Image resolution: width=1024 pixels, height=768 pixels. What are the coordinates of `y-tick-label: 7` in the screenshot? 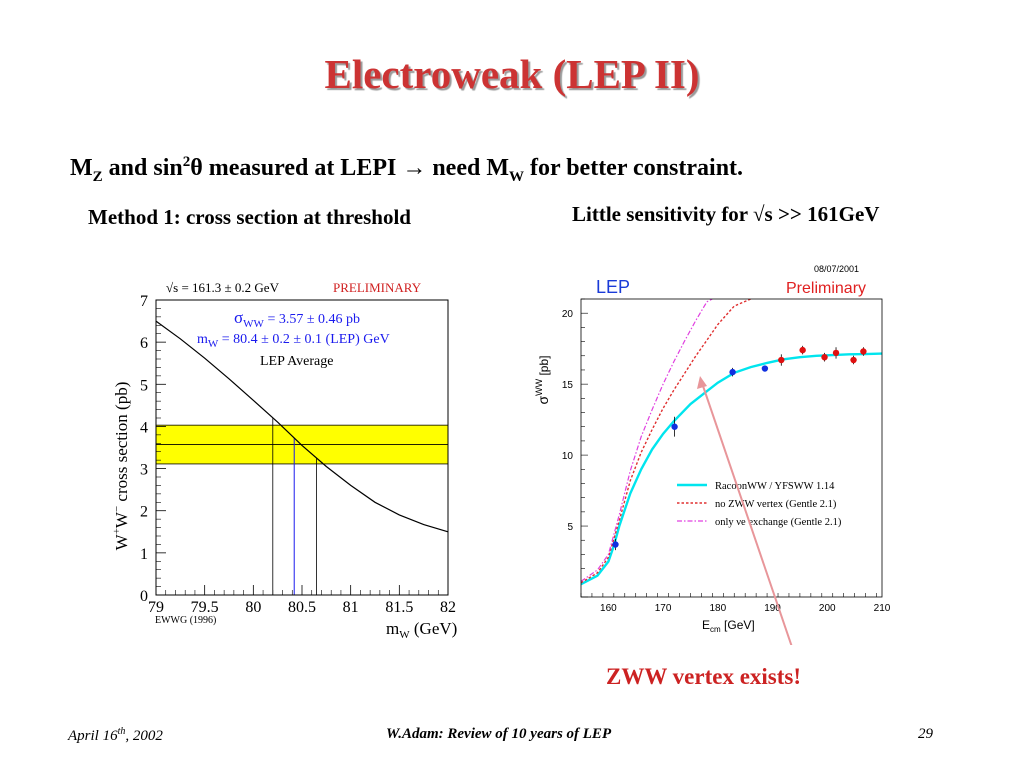 It's located at (144, 301).